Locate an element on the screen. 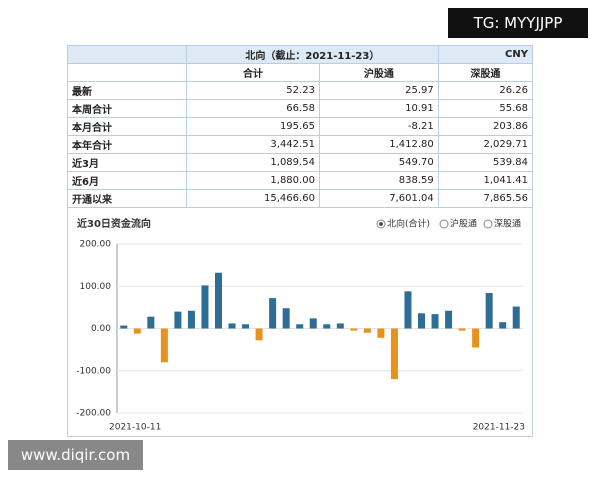 The image size is (600, 480). table-row: 开通以来 15,466.60 7,601.04 7,865.56 is located at coordinates (300, 198).